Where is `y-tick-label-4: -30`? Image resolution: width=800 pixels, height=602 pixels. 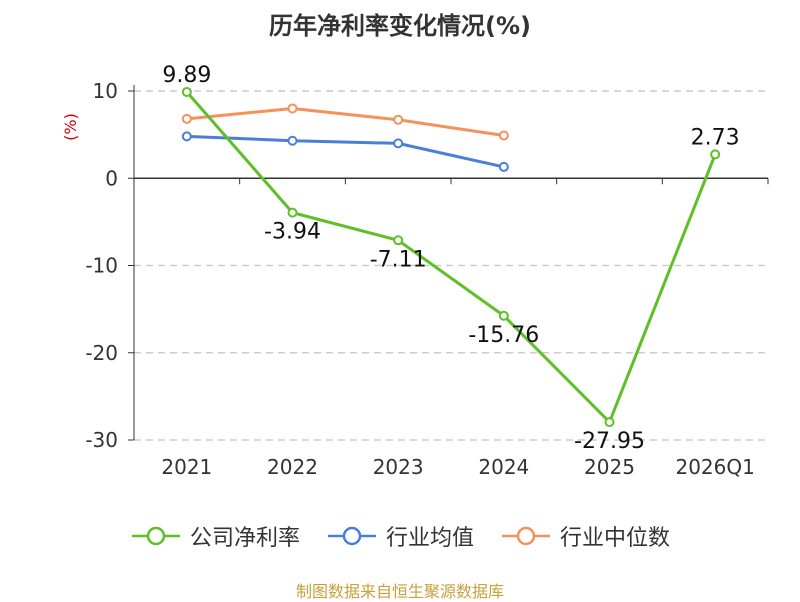 y-tick-label-4: -30 is located at coordinates (101, 440).